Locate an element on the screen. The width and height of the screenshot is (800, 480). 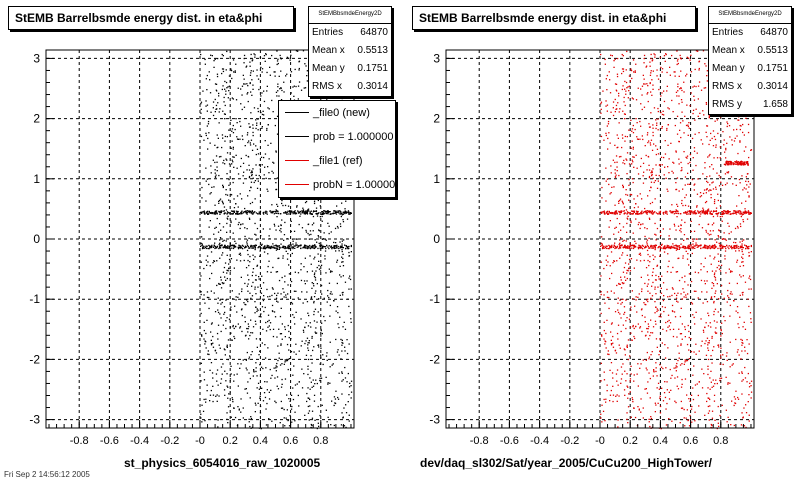
y-tick-label: 1 is located at coordinates (36, 179).